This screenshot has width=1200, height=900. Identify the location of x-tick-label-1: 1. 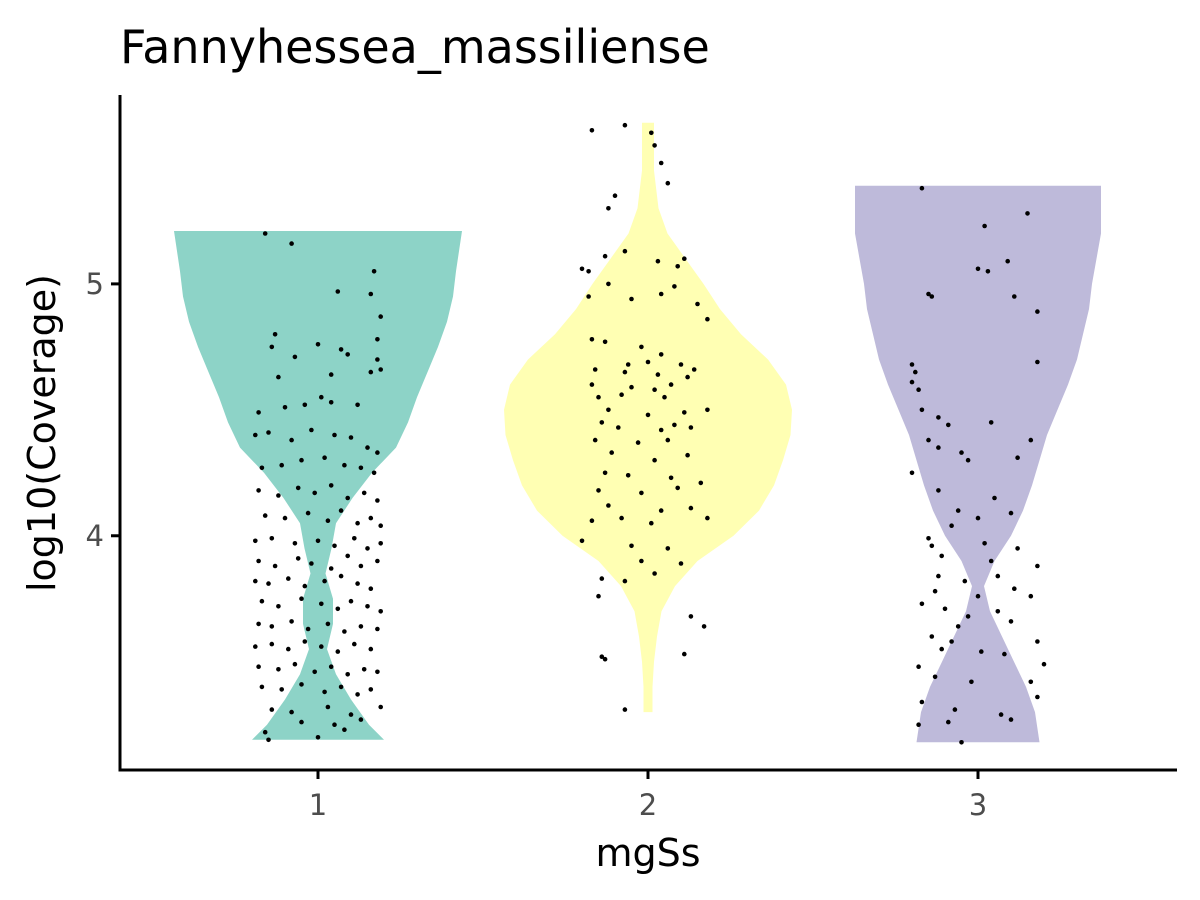
(318, 805).